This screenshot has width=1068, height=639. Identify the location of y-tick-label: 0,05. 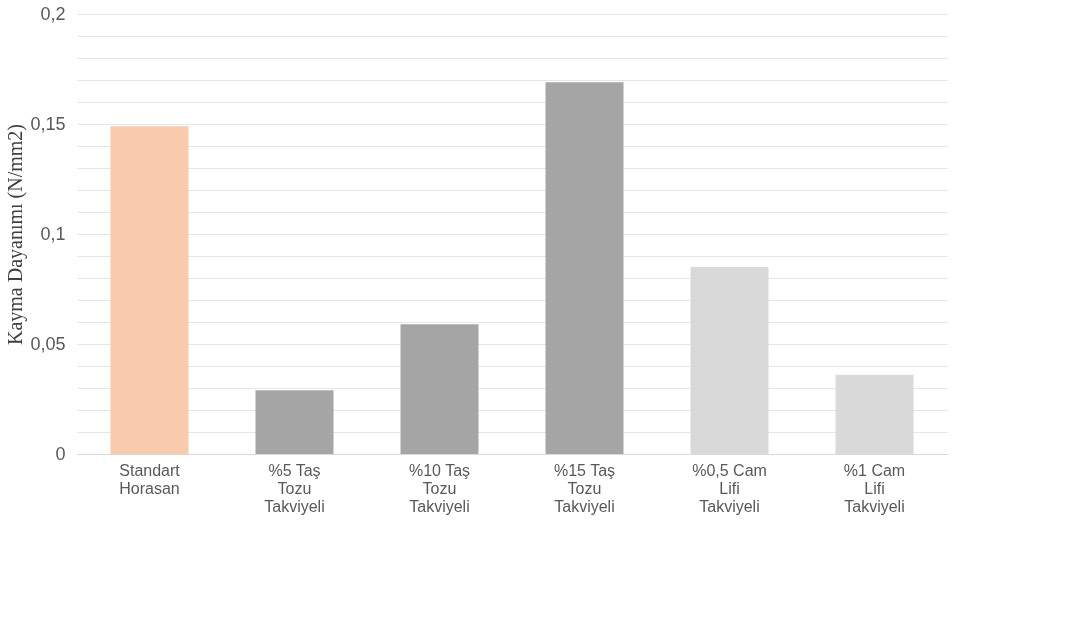
(48, 343).